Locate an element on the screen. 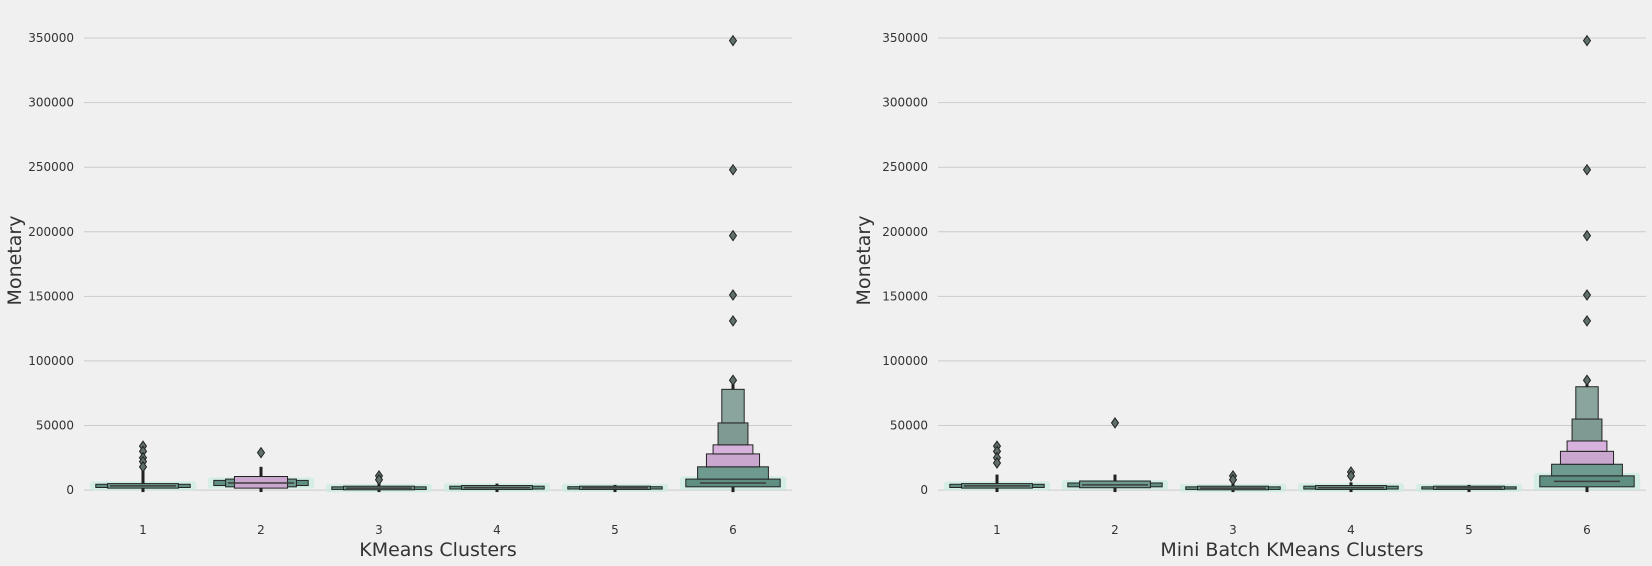 Image resolution: width=1652 pixels, height=566 pixels. x-axis-label: Mini Batch KMeans Clusters is located at coordinates (1291, 550).